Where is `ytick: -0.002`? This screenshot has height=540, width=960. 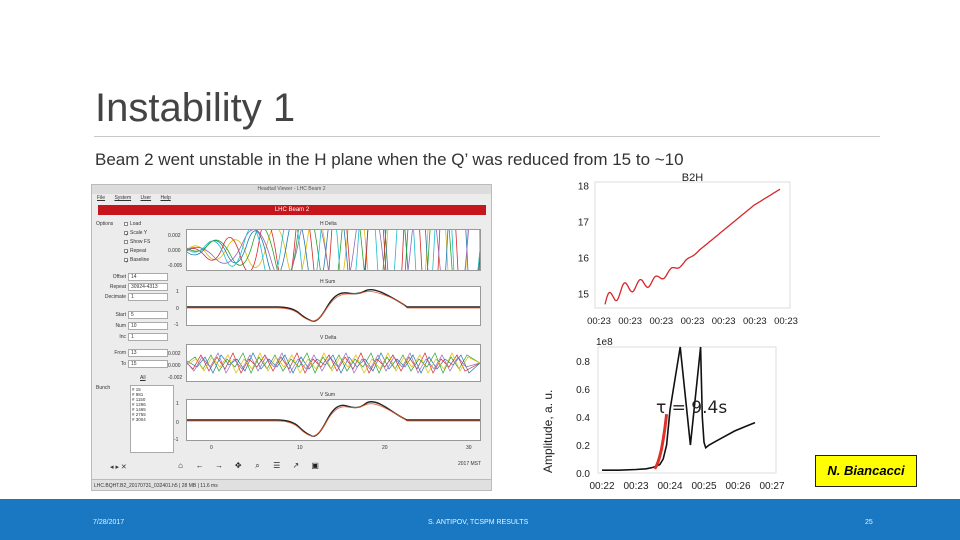
ytick: -0.002 is located at coordinates (175, 378).